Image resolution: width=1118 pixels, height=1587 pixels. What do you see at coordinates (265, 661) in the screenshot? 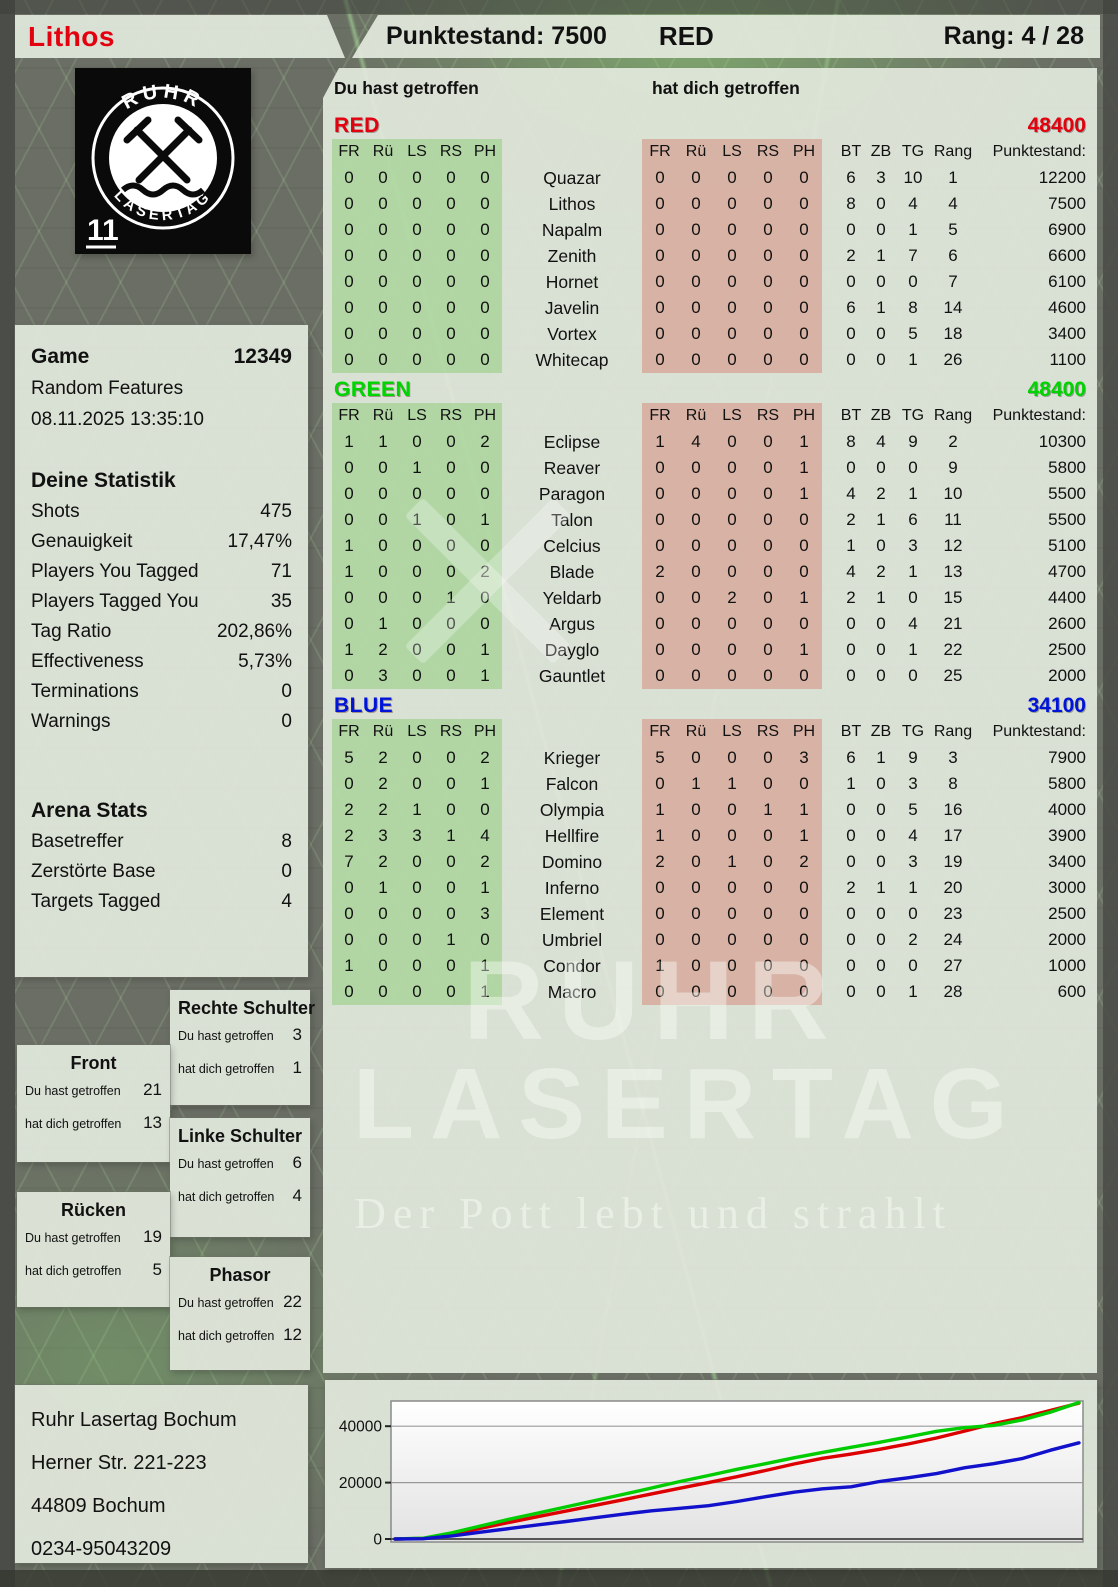
I see `stat-value: 5,73%` at bounding box center [265, 661].